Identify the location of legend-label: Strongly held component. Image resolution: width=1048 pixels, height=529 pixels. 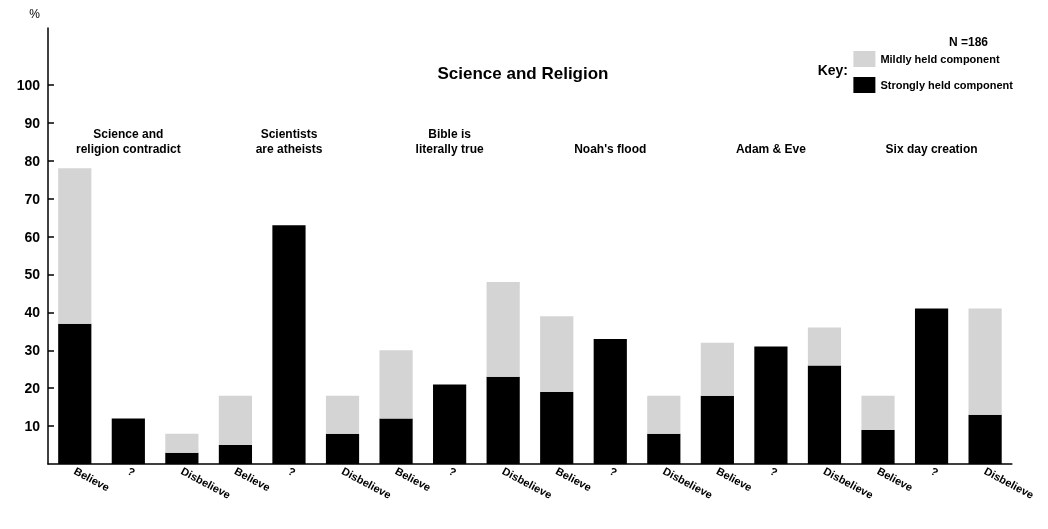
(947, 85).